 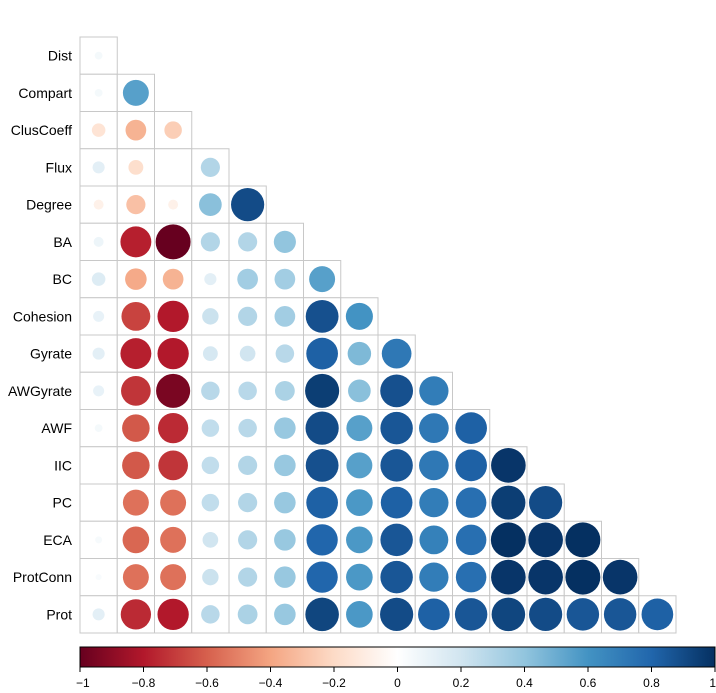 What do you see at coordinates (359, 540) in the screenshot?
I see `corr-circle-eca-cohesion` at bounding box center [359, 540].